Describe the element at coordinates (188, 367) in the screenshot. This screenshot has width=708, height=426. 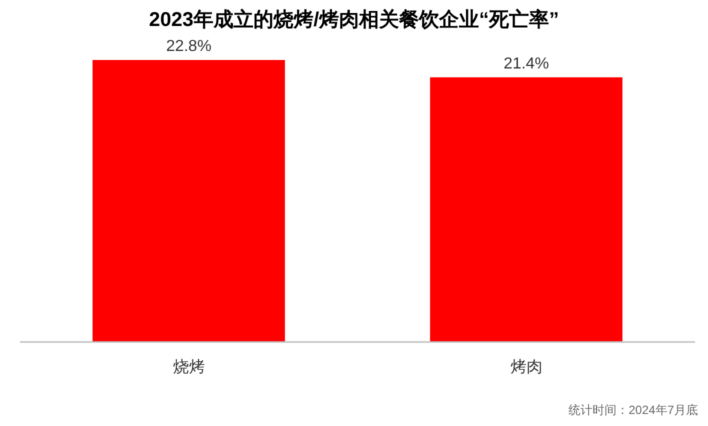
I see `x-tick-label: 烧烤` at that location.